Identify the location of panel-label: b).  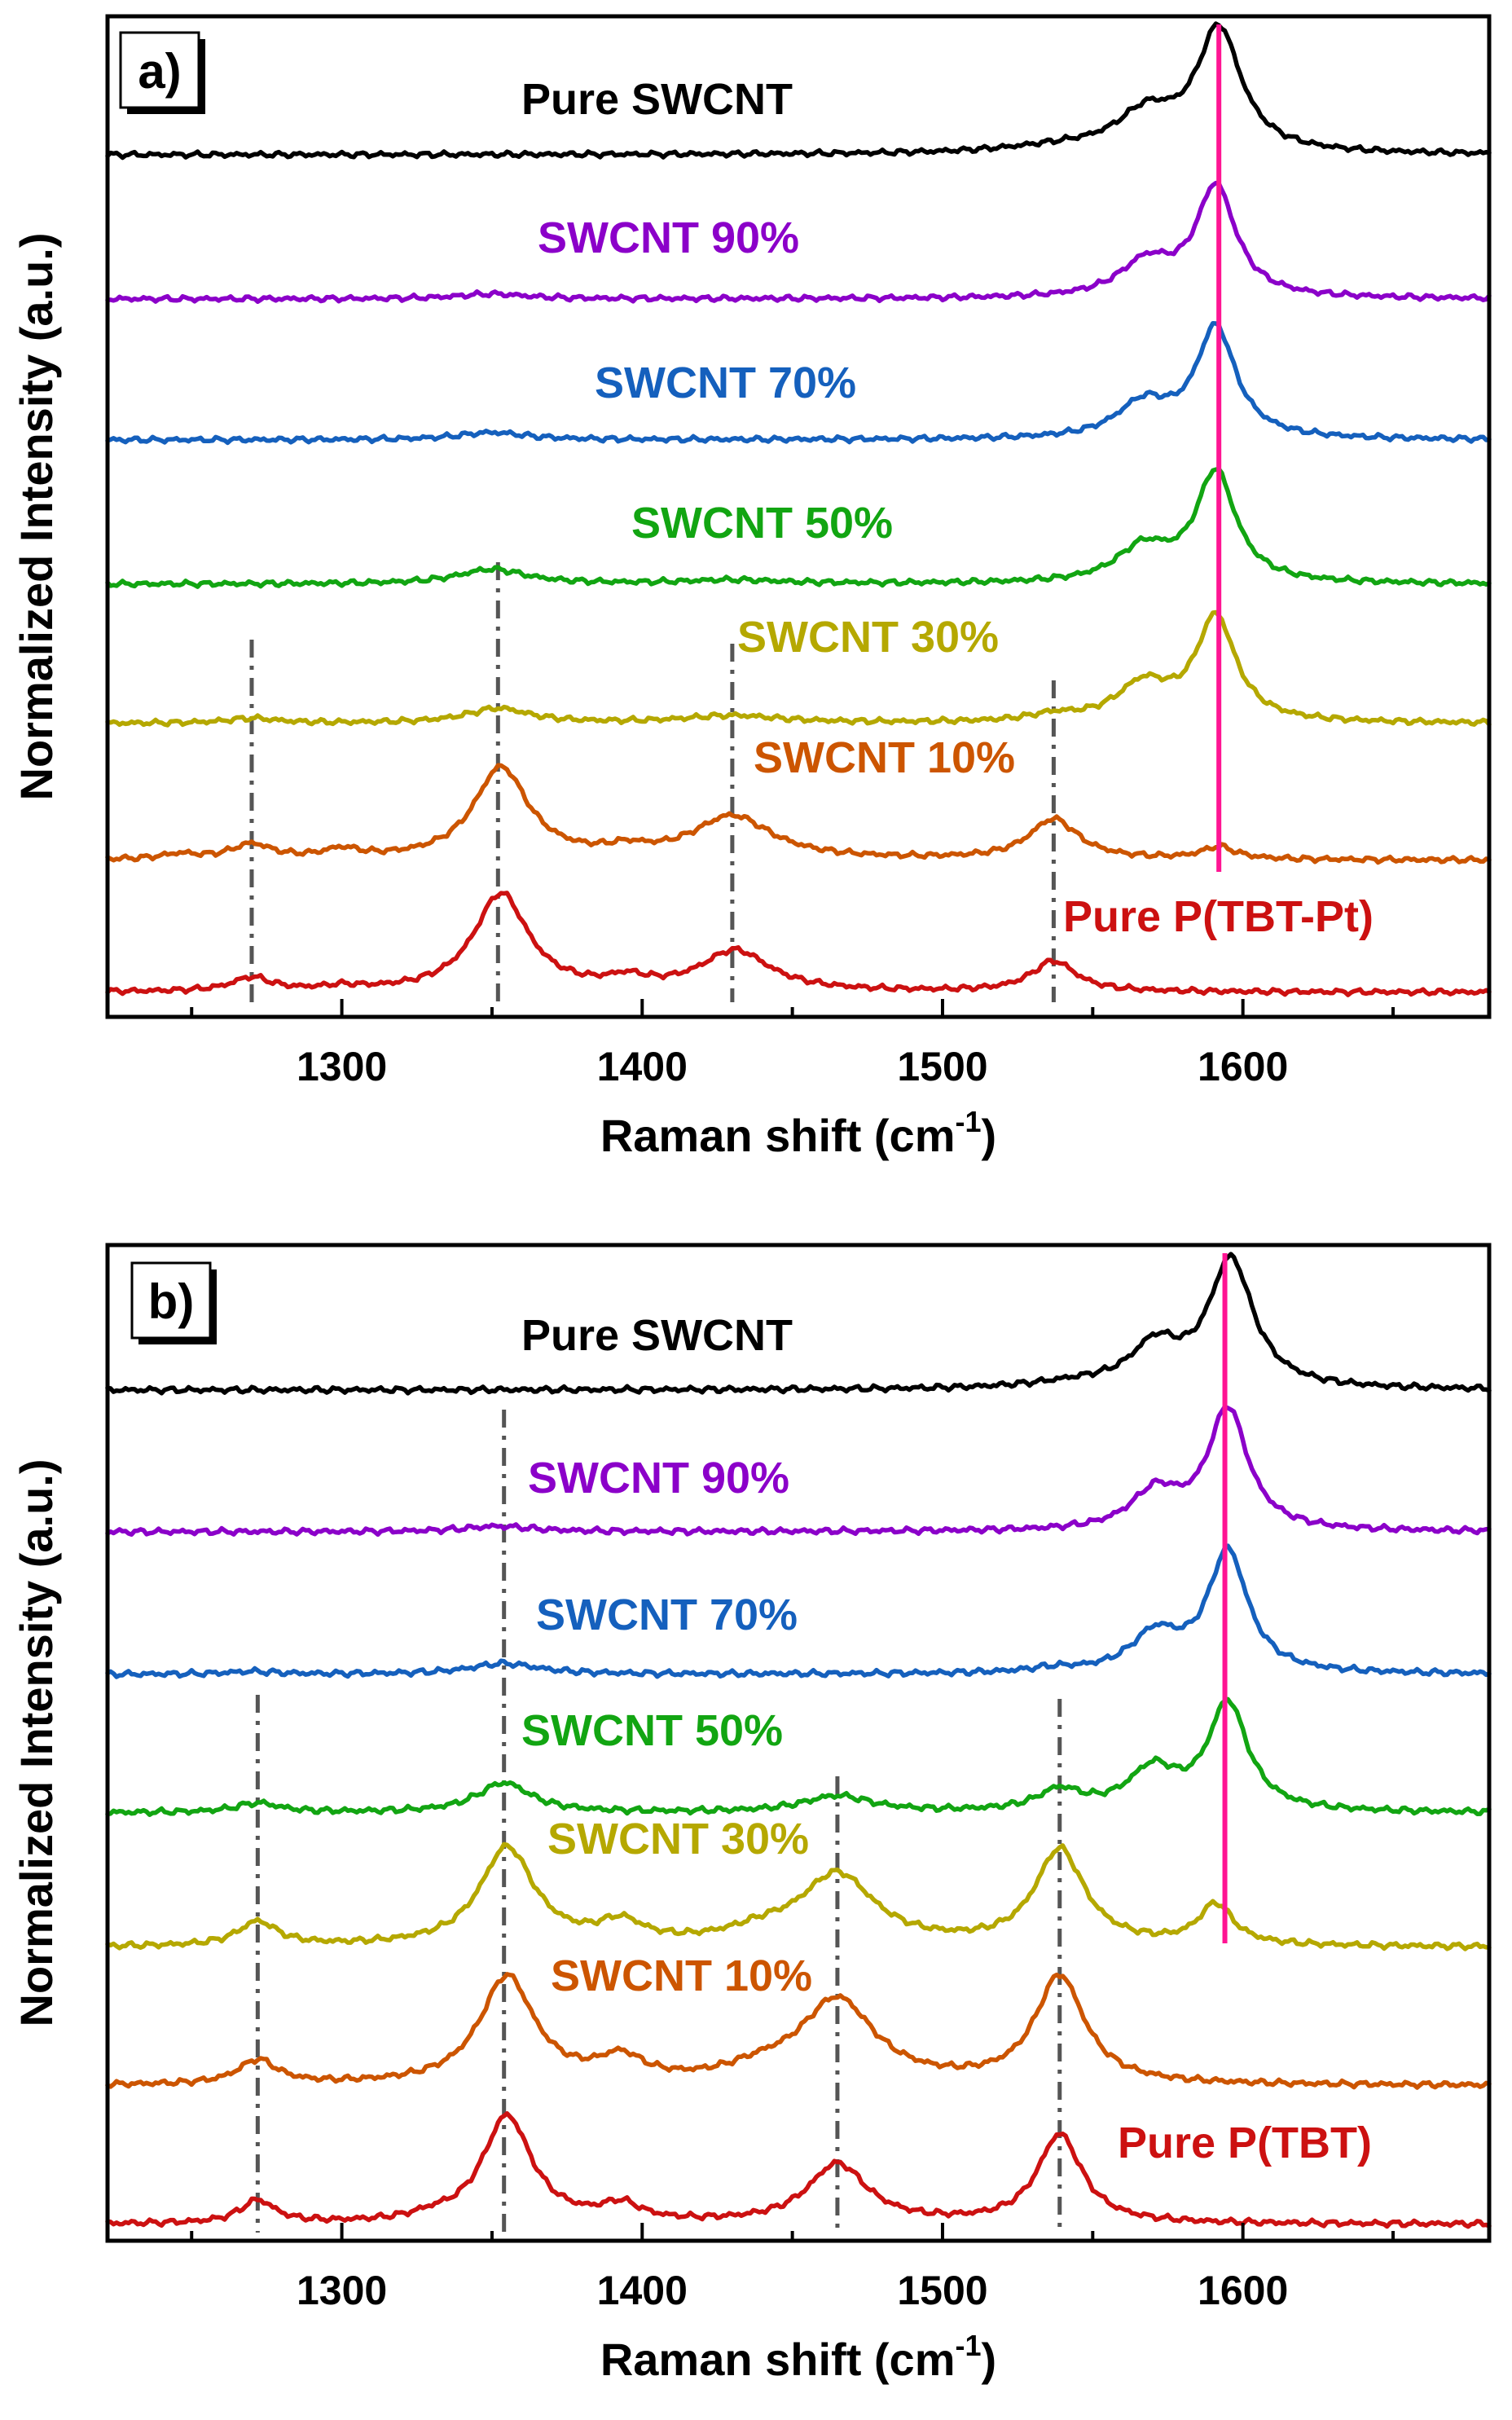
(171, 1301).